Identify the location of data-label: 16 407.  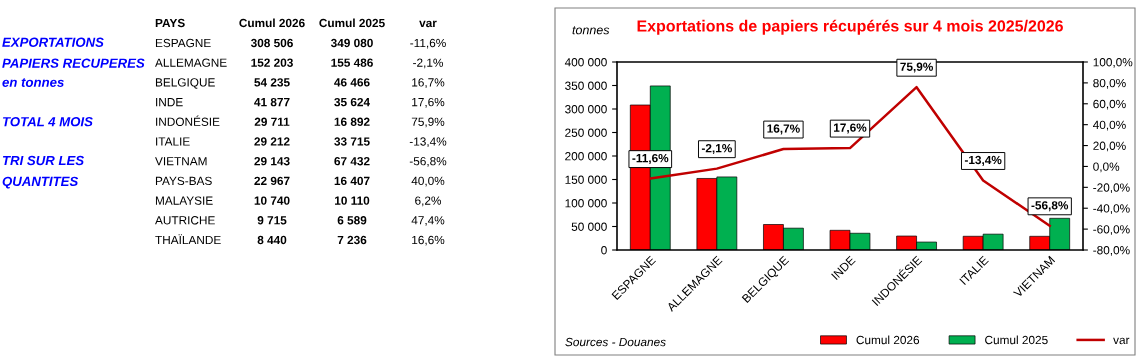
(352, 181).